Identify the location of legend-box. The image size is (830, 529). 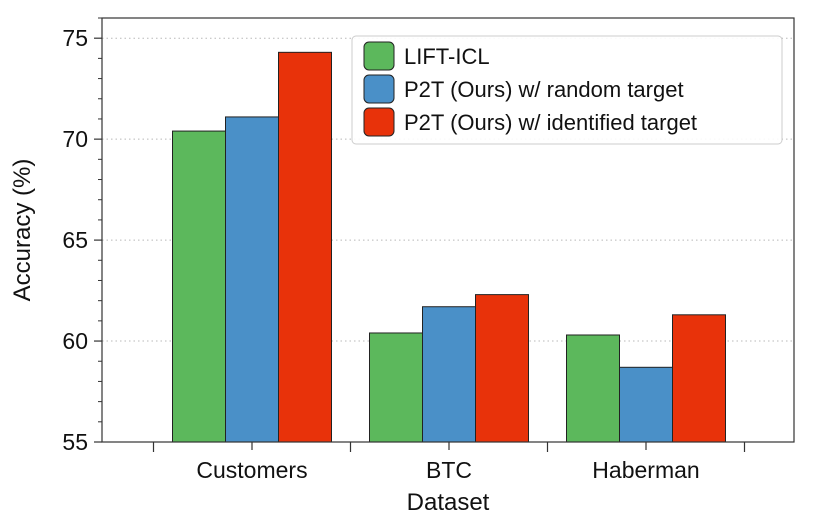
(567, 90).